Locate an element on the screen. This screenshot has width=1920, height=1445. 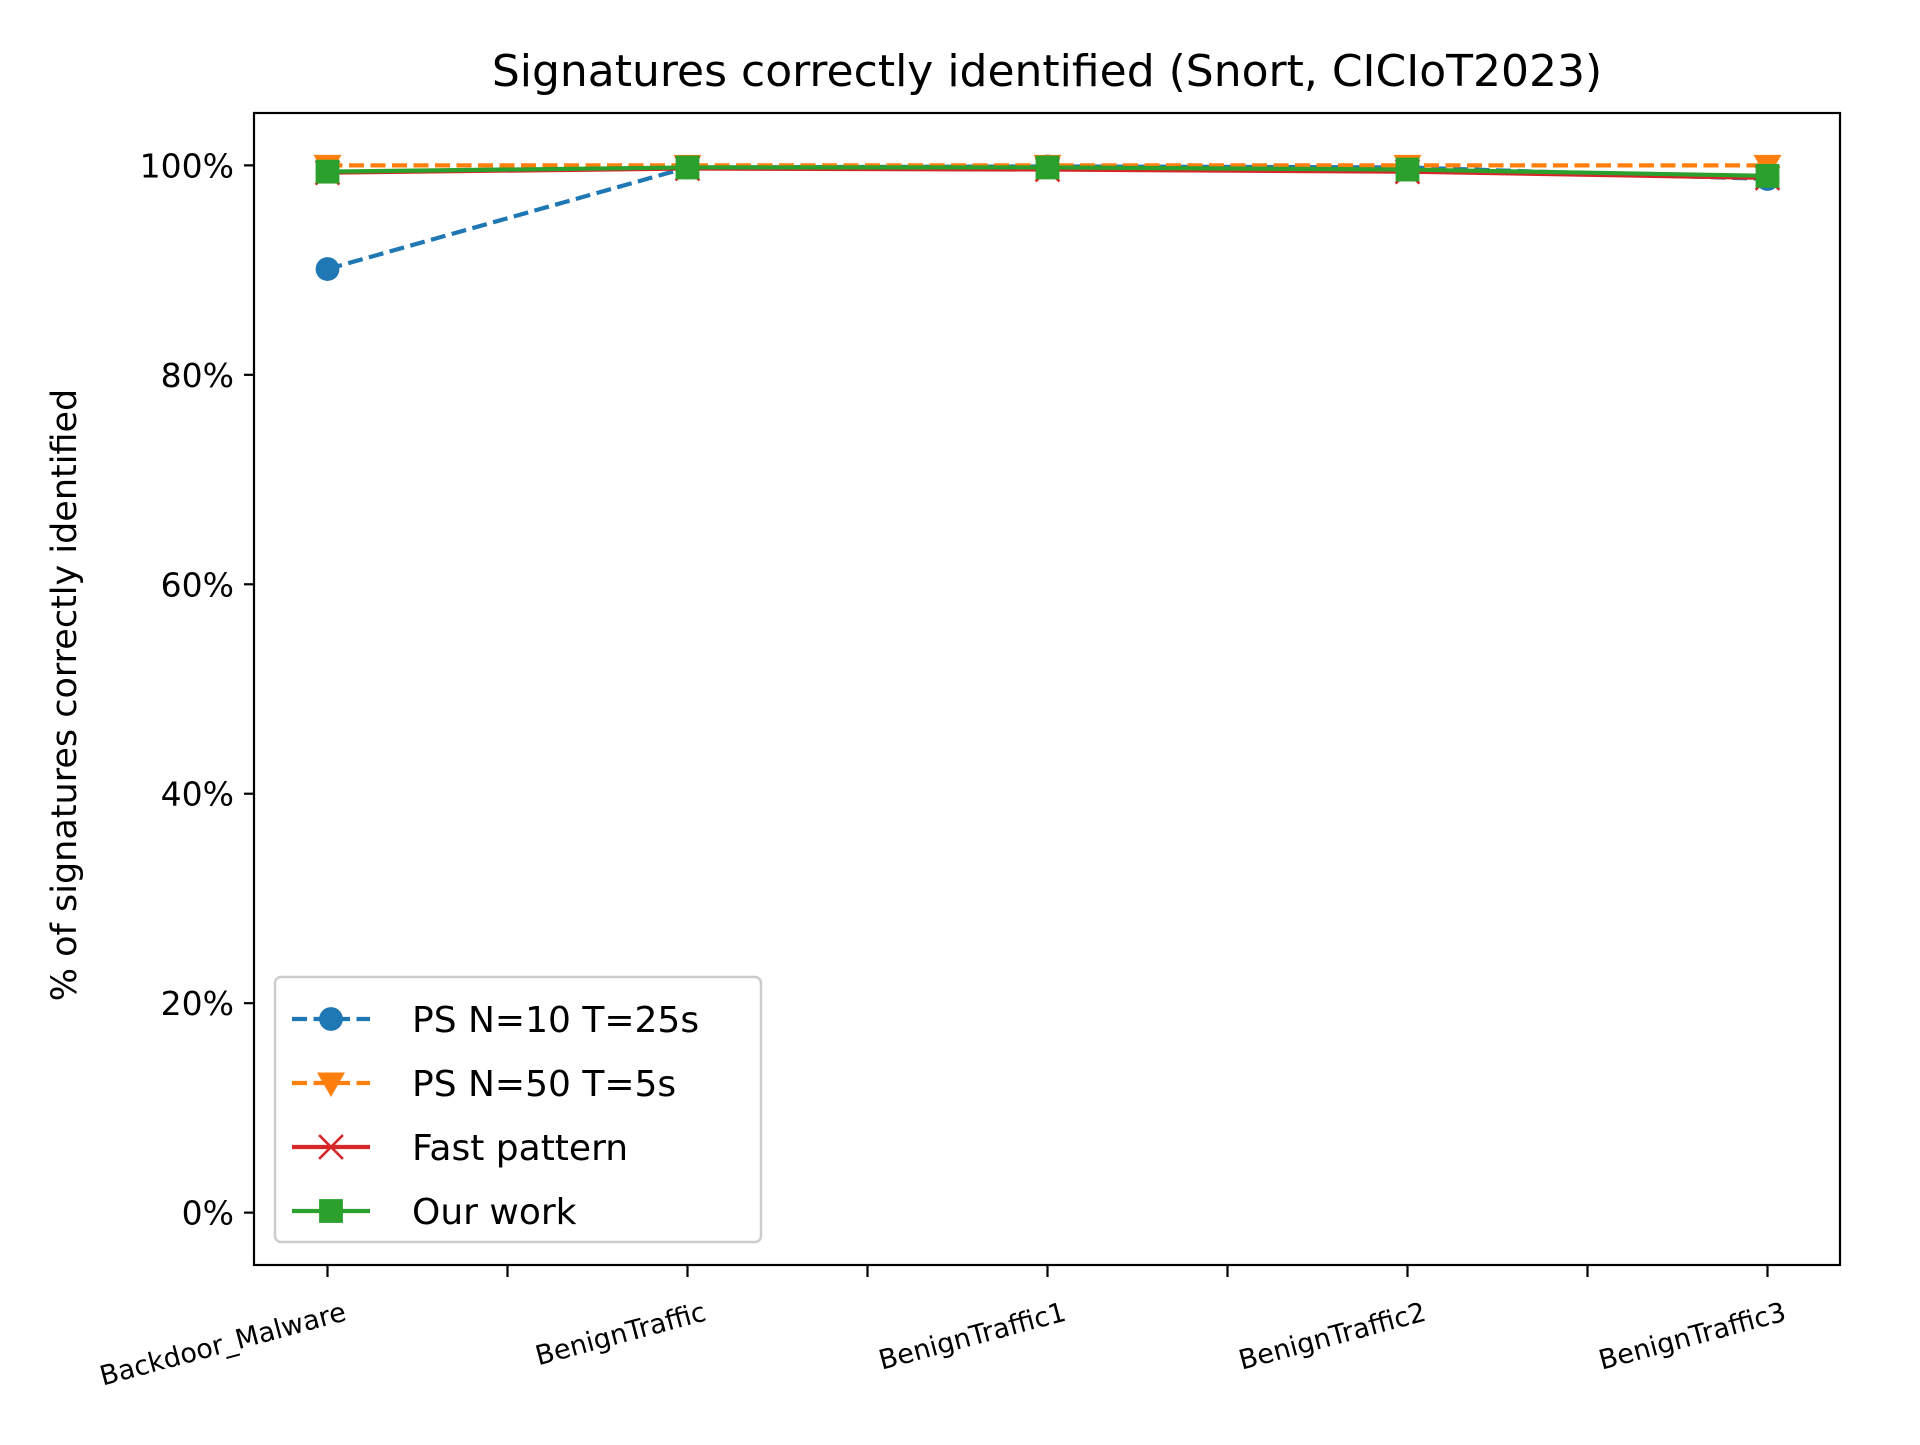
y-tick-label: 40% is located at coordinates (197, 794).